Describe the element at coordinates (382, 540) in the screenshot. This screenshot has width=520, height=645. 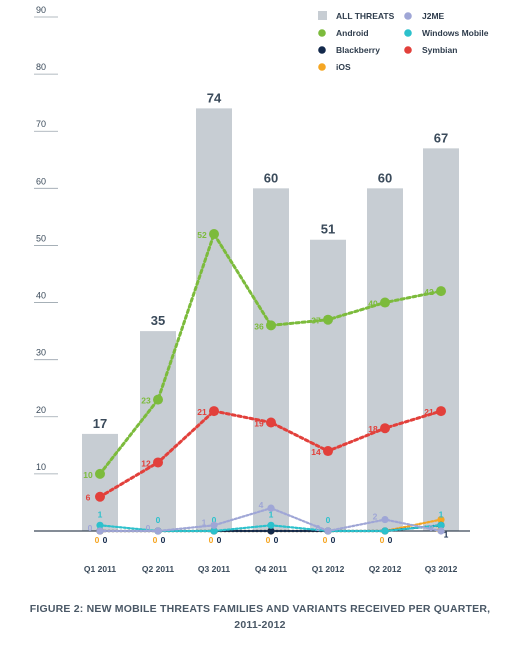
I see `point-label-ios-q2-2012: 0` at that location.